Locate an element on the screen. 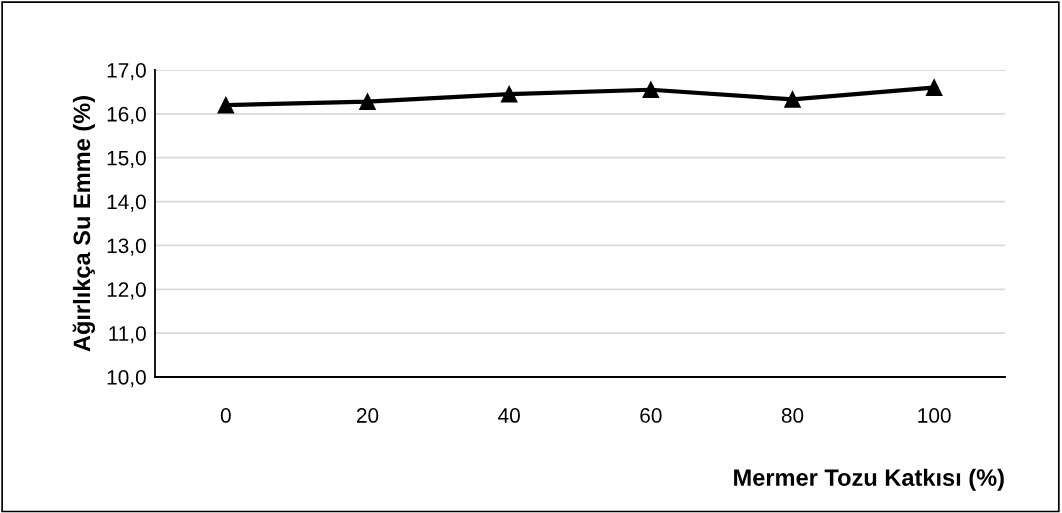 This screenshot has width=1062, height=513. x-tick-label: 100 is located at coordinates (934, 415).